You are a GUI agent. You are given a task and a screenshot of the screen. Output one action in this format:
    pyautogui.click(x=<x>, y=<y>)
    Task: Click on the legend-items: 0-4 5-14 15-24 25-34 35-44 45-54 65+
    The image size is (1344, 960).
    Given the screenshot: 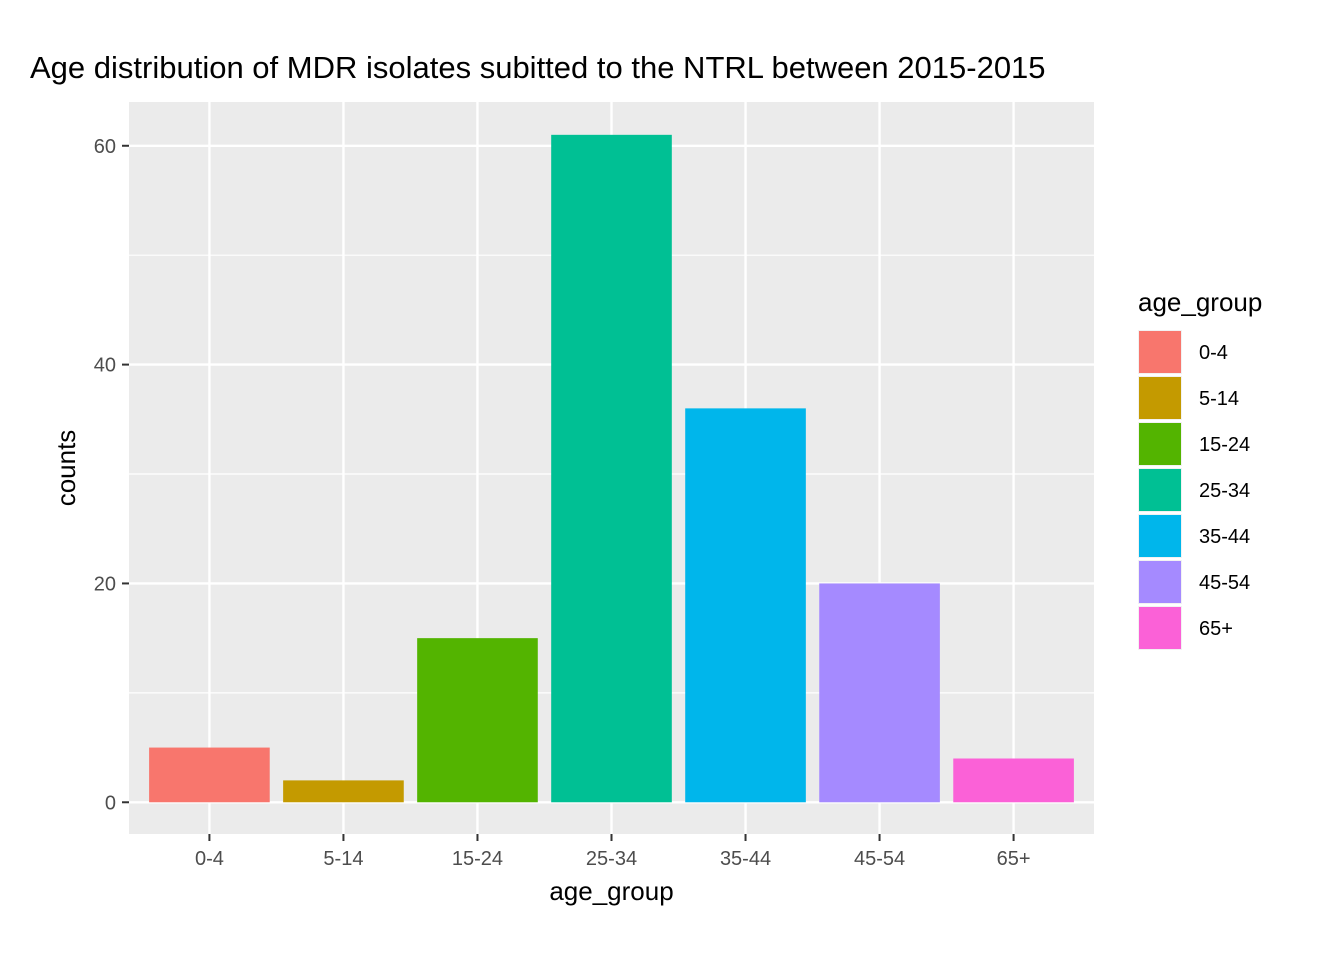 What is the action you would take?
    pyautogui.click(x=1194, y=490)
    